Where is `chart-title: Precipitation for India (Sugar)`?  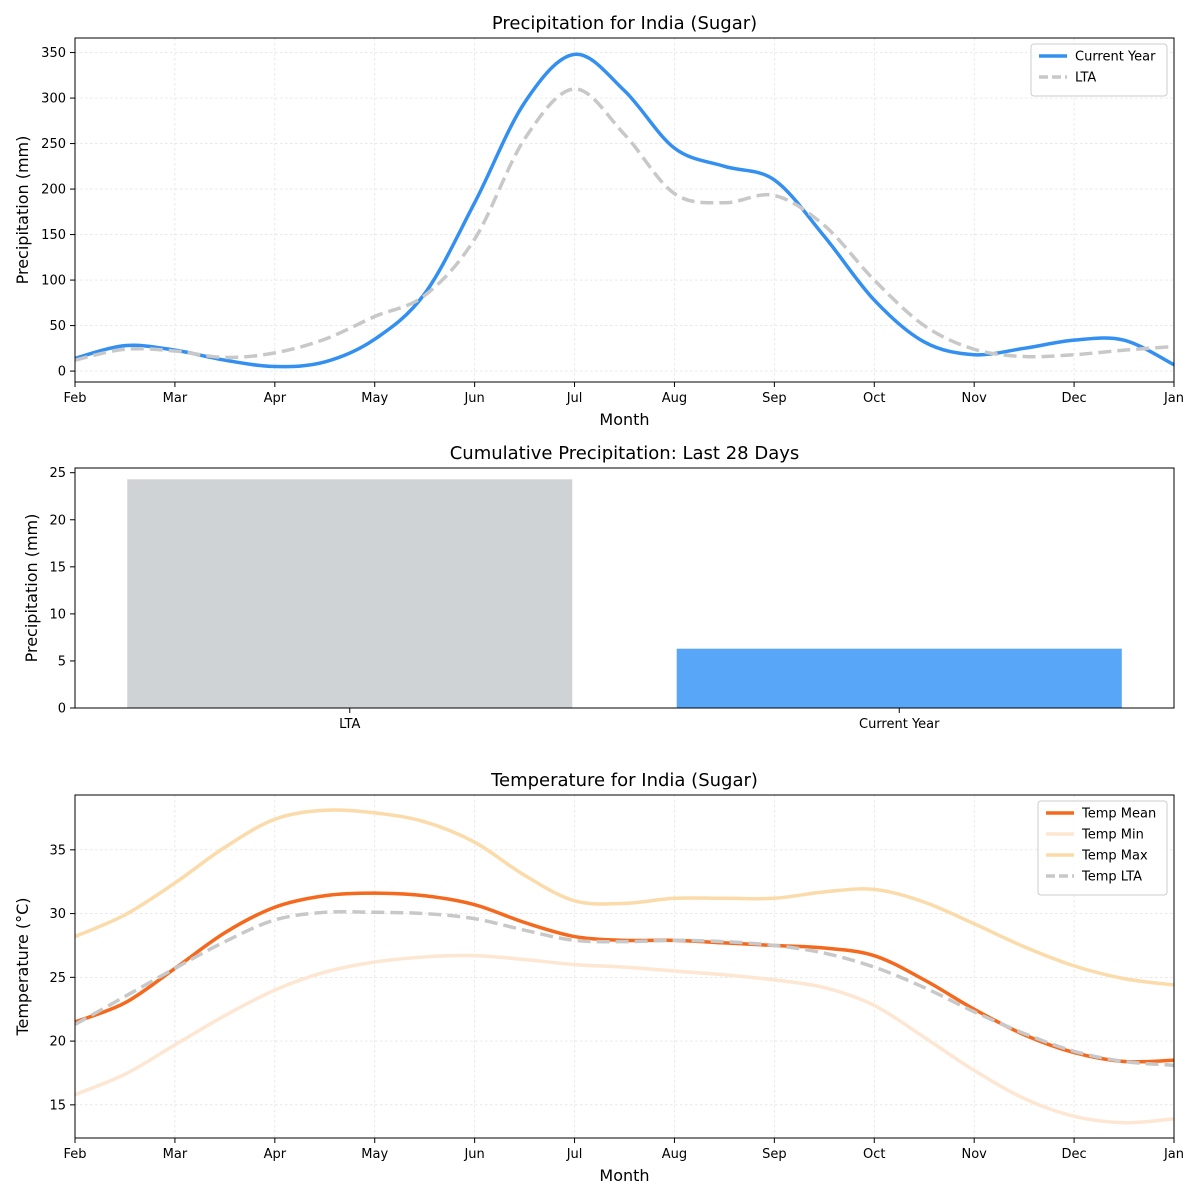
chart-title: Precipitation for India (Sugar) is located at coordinates (624, 23).